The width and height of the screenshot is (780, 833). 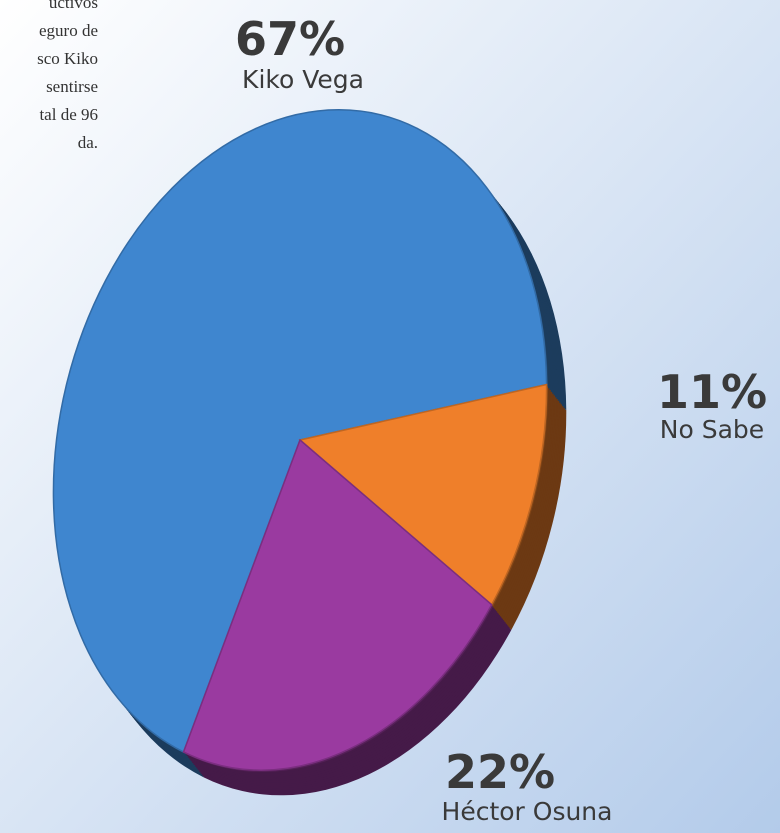 I want to click on value-label: 11%, so click(x=712, y=392).